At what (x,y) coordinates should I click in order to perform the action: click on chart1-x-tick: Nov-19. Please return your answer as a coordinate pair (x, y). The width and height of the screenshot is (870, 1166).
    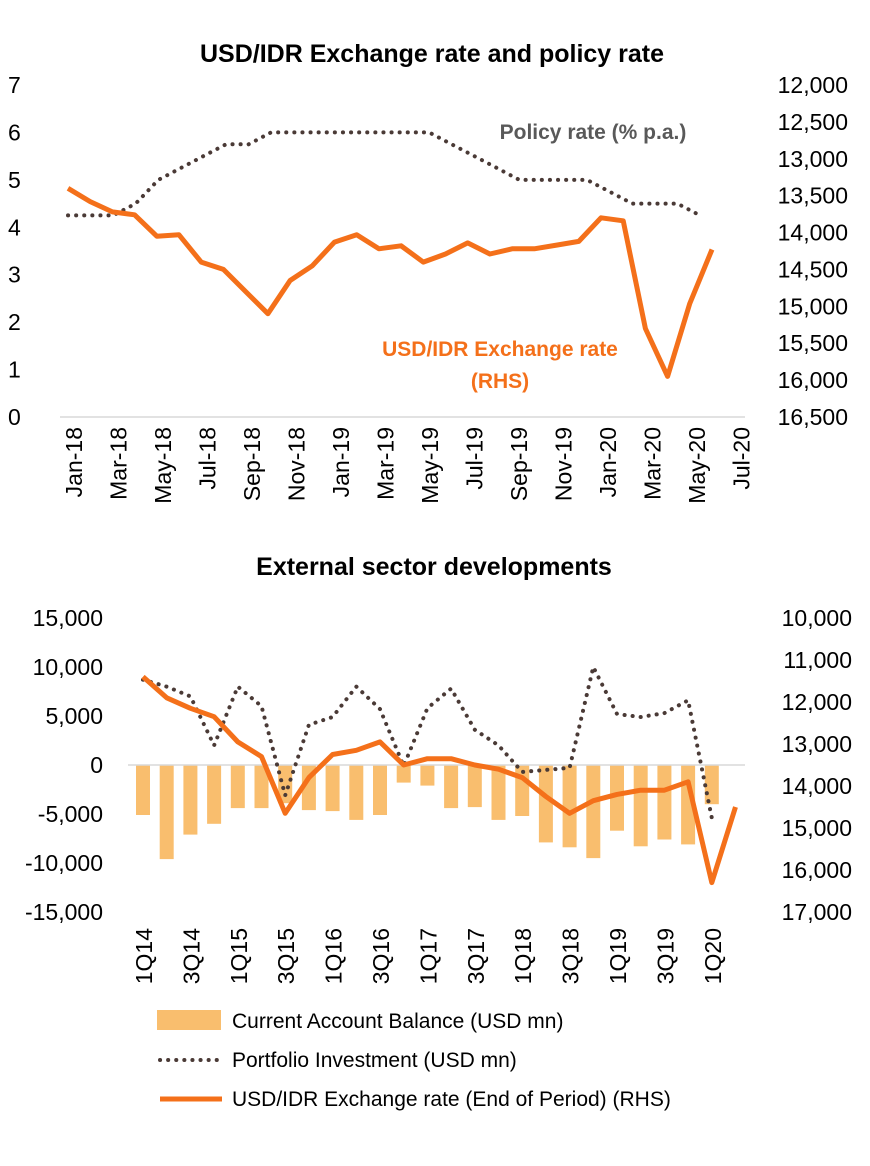
    Looking at the image, I should click on (564, 464).